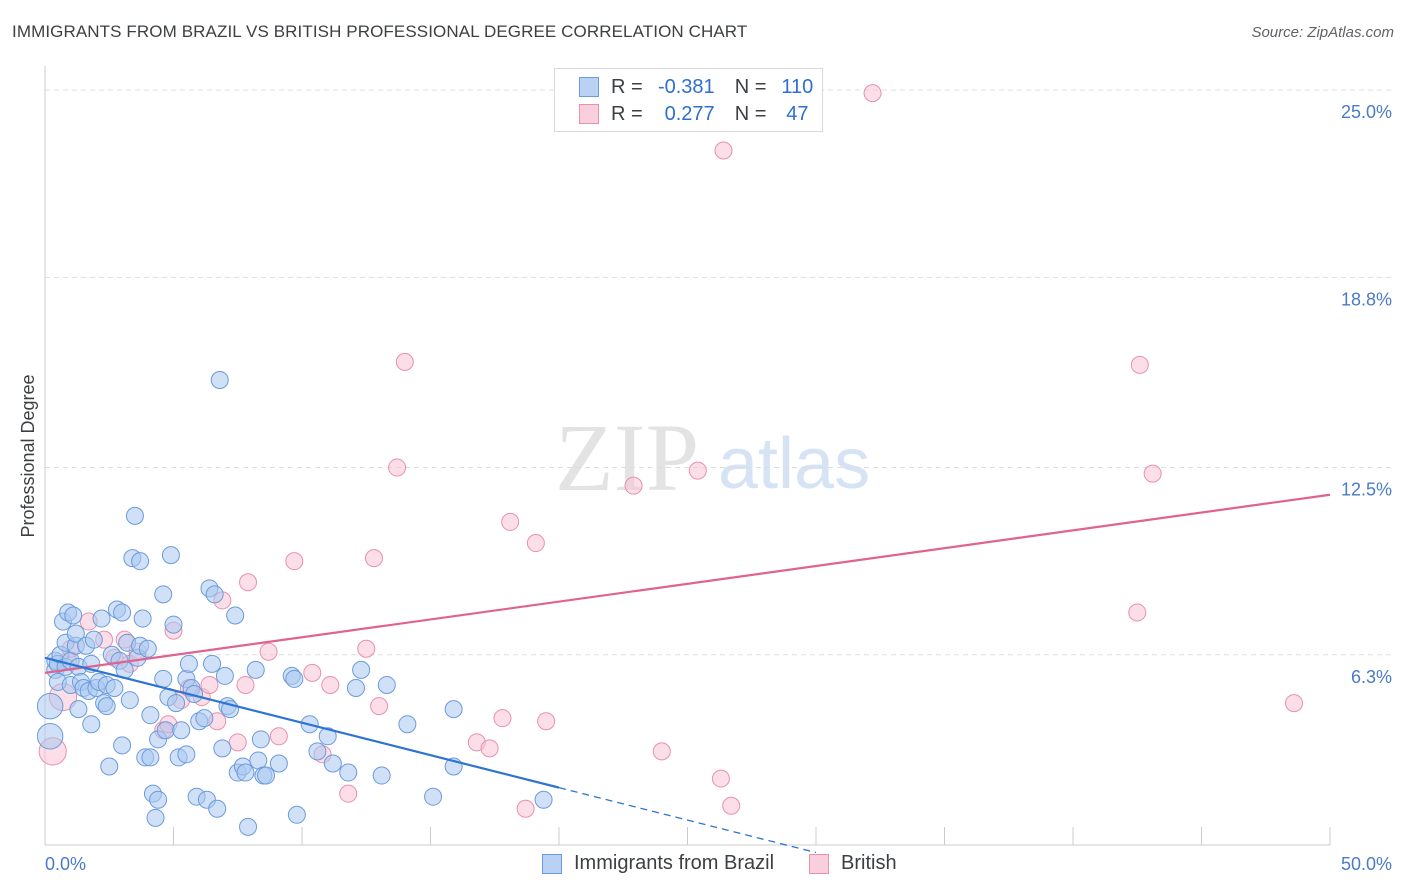  Describe the element at coordinates (1371, 677) in the screenshot. I see `y-tick-label: 6.3%` at that location.